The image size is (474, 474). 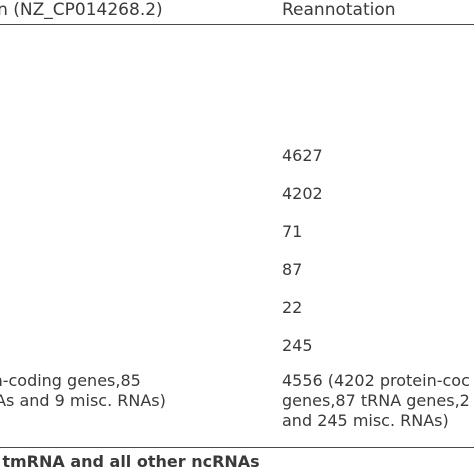 What do you see at coordinates (83, 400) in the screenshot?
I see `original-total-line-2: RNAs and 9 misc. RNAs)` at bounding box center [83, 400].